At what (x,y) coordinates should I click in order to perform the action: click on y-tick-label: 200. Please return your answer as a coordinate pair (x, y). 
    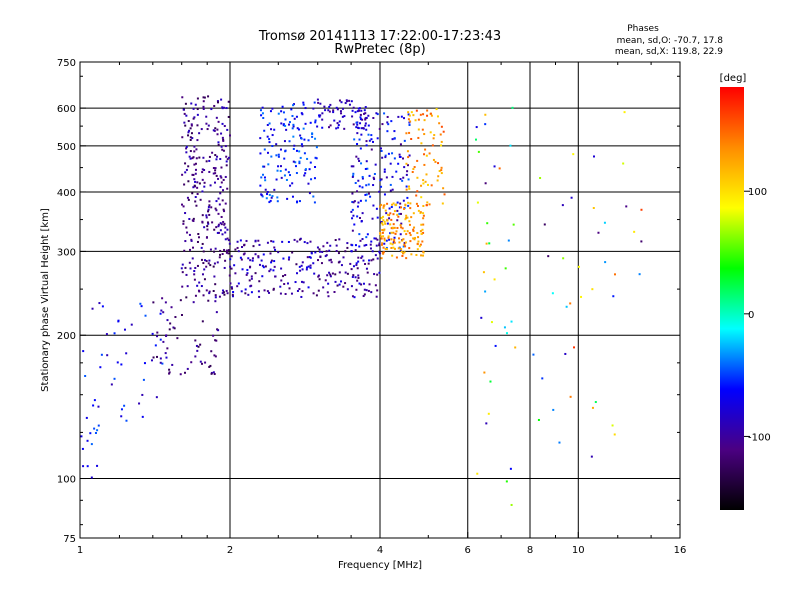
    Looking at the image, I should click on (66, 336).